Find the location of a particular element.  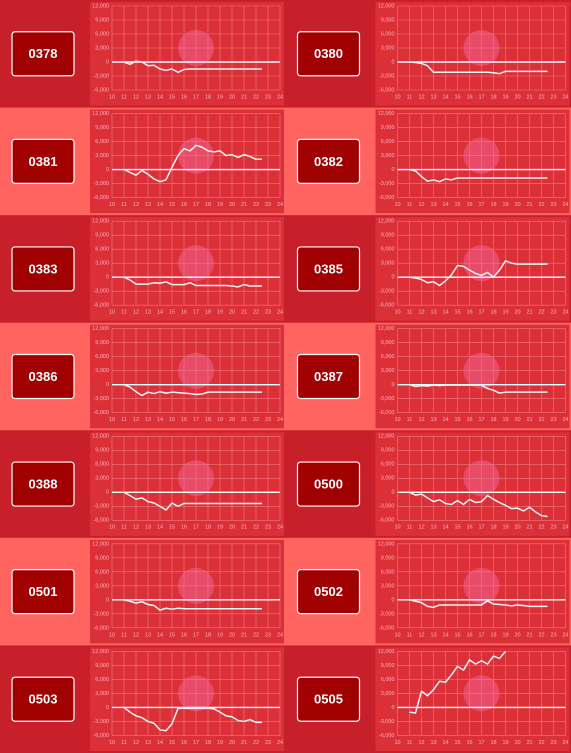

x-tick-label: 13 is located at coordinates (148, 635).